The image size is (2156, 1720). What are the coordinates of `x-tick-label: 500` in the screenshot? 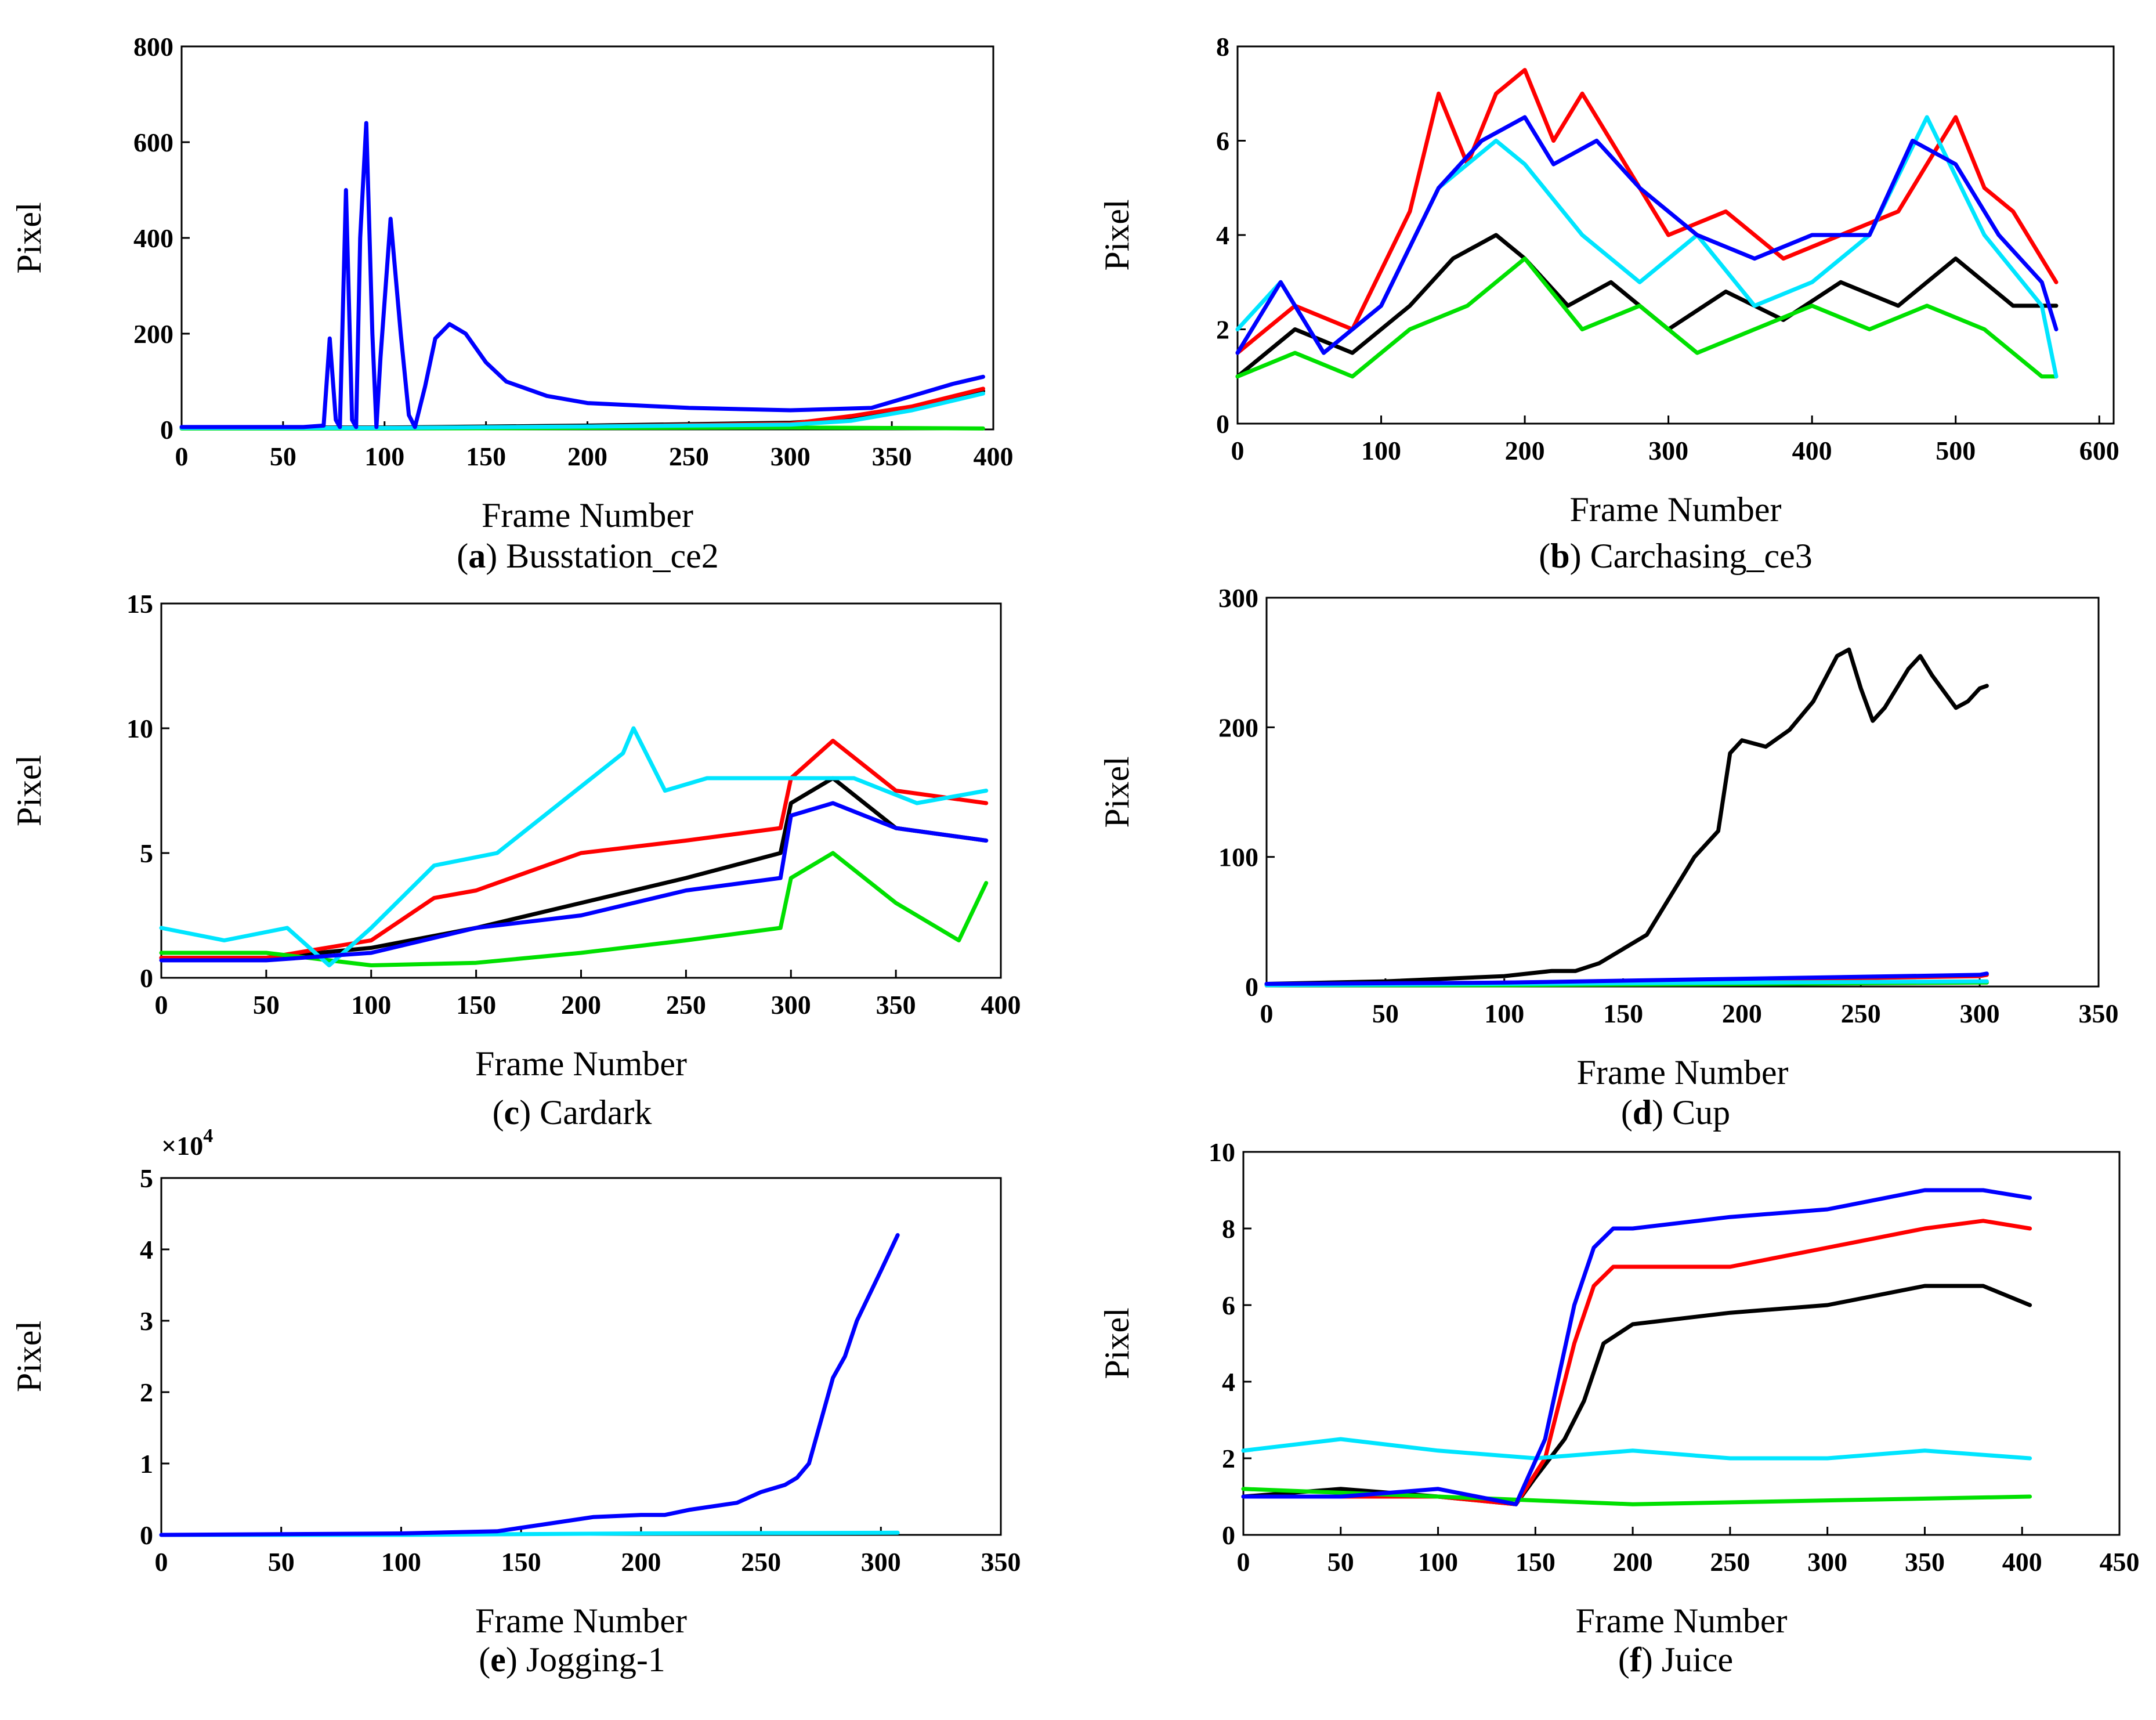 It's located at (1956, 451).